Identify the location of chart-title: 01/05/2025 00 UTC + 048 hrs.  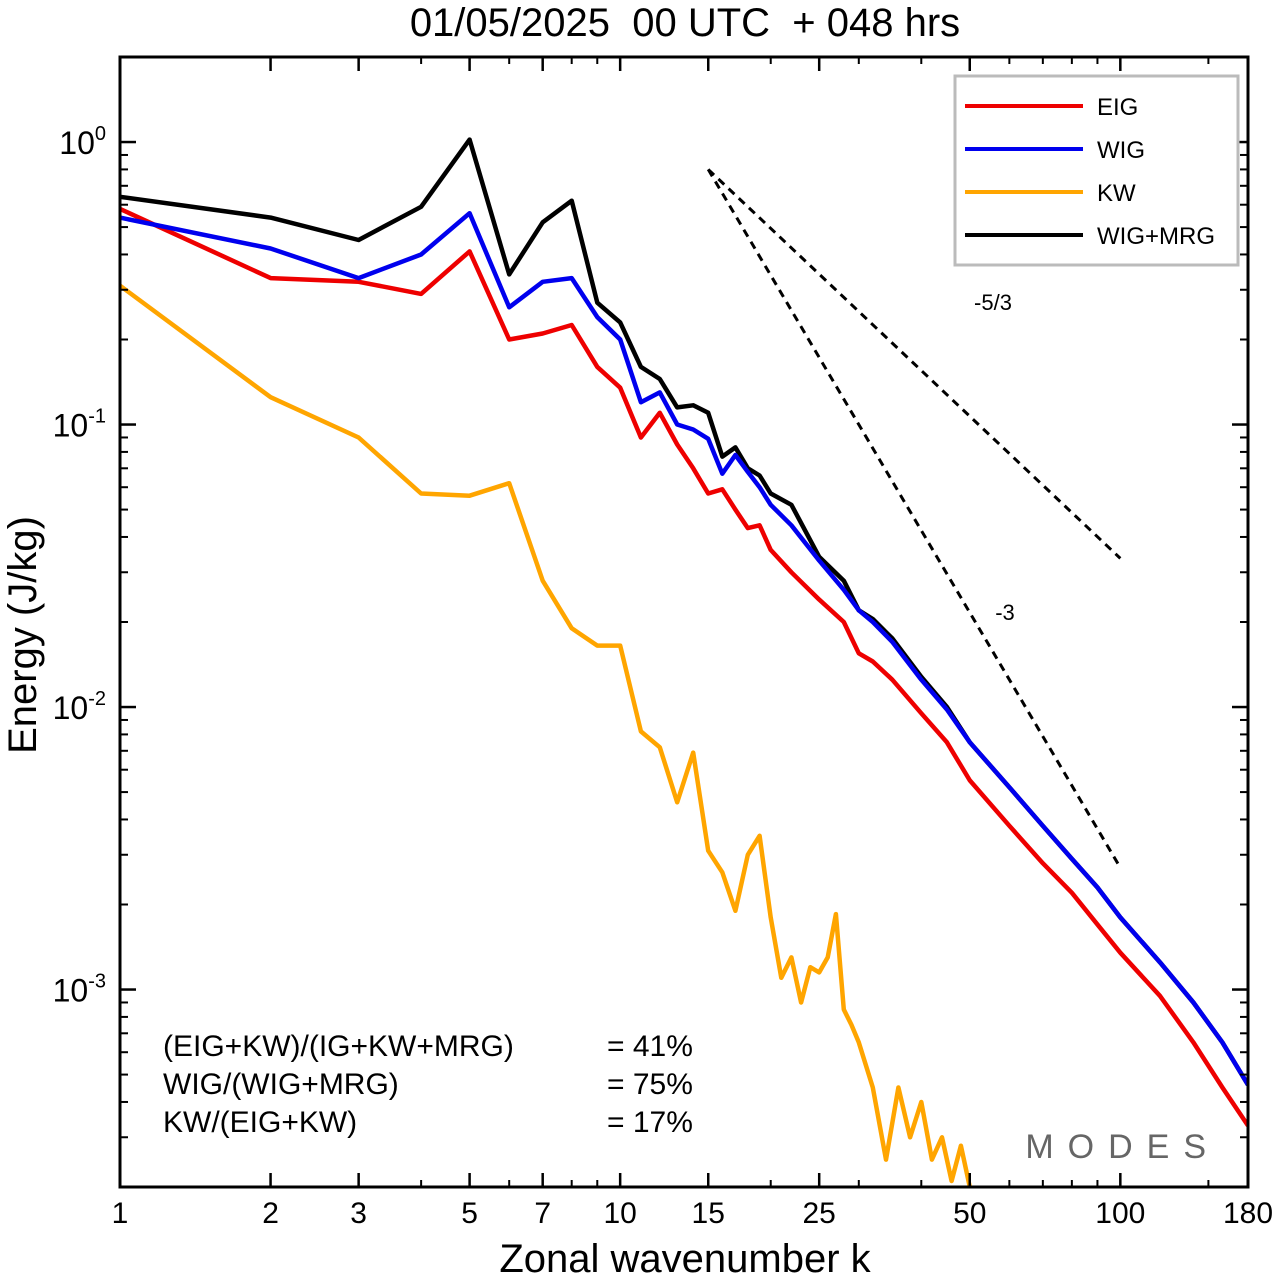
(685, 23).